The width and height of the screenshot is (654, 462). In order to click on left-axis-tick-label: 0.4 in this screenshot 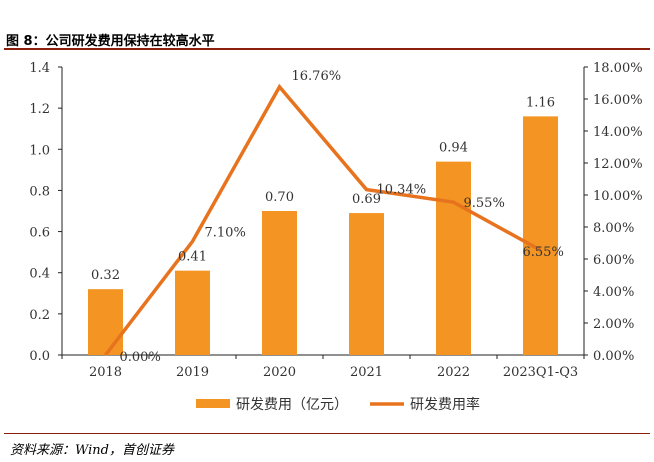, I will do `click(39, 274)`.